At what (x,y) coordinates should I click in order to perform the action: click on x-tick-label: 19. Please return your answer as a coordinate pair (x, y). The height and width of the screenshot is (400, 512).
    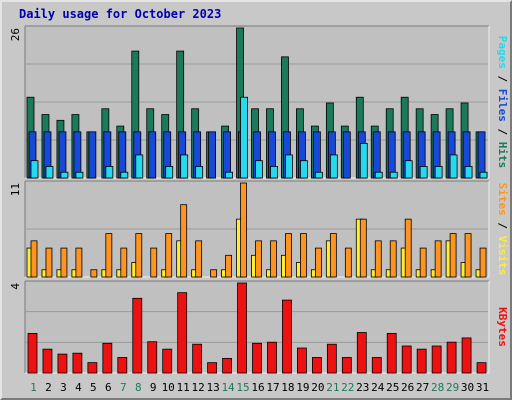
    Looking at the image, I should click on (302, 387).